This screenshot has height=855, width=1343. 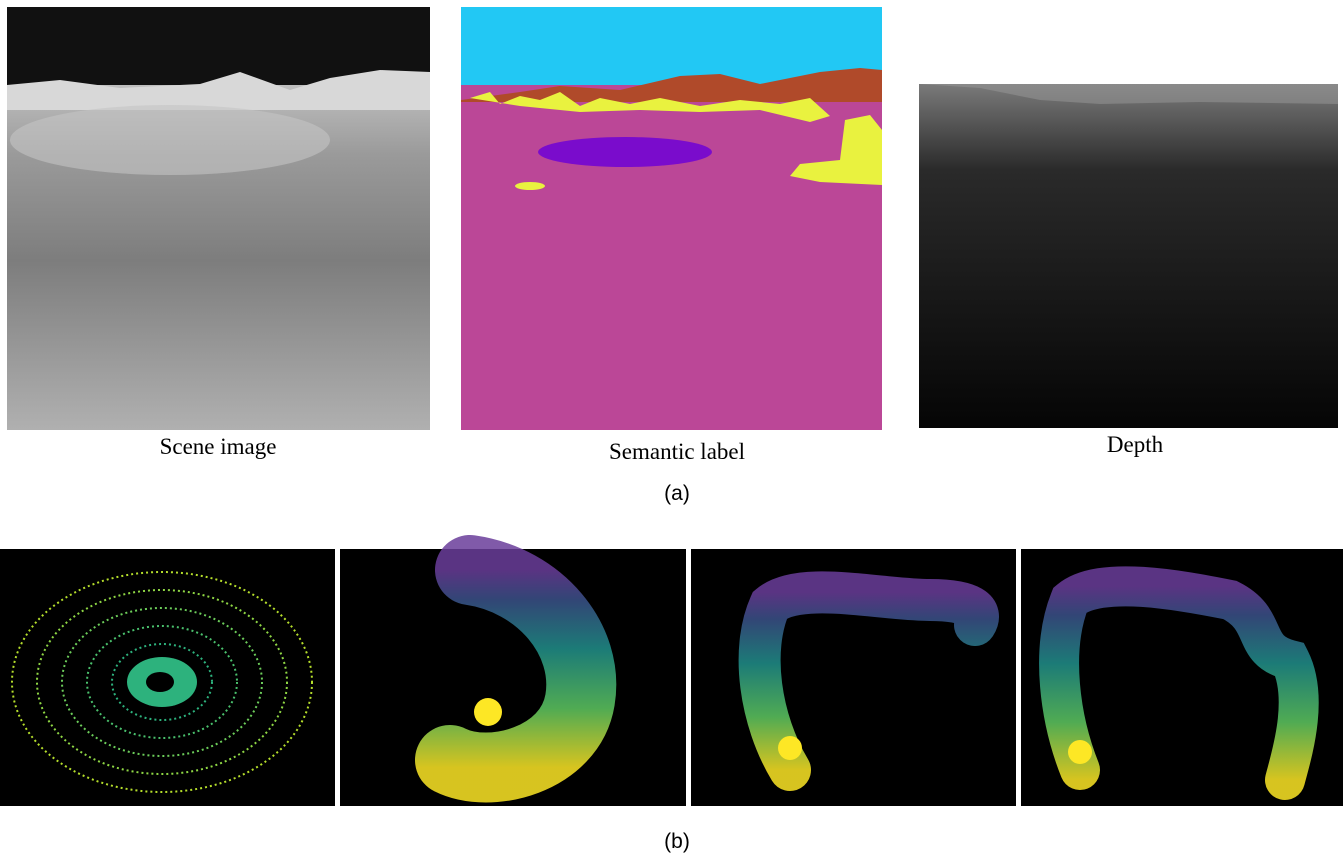 What do you see at coordinates (218, 446) in the screenshot?
I see `caption: Scene image` at bounding box center [218, 446].